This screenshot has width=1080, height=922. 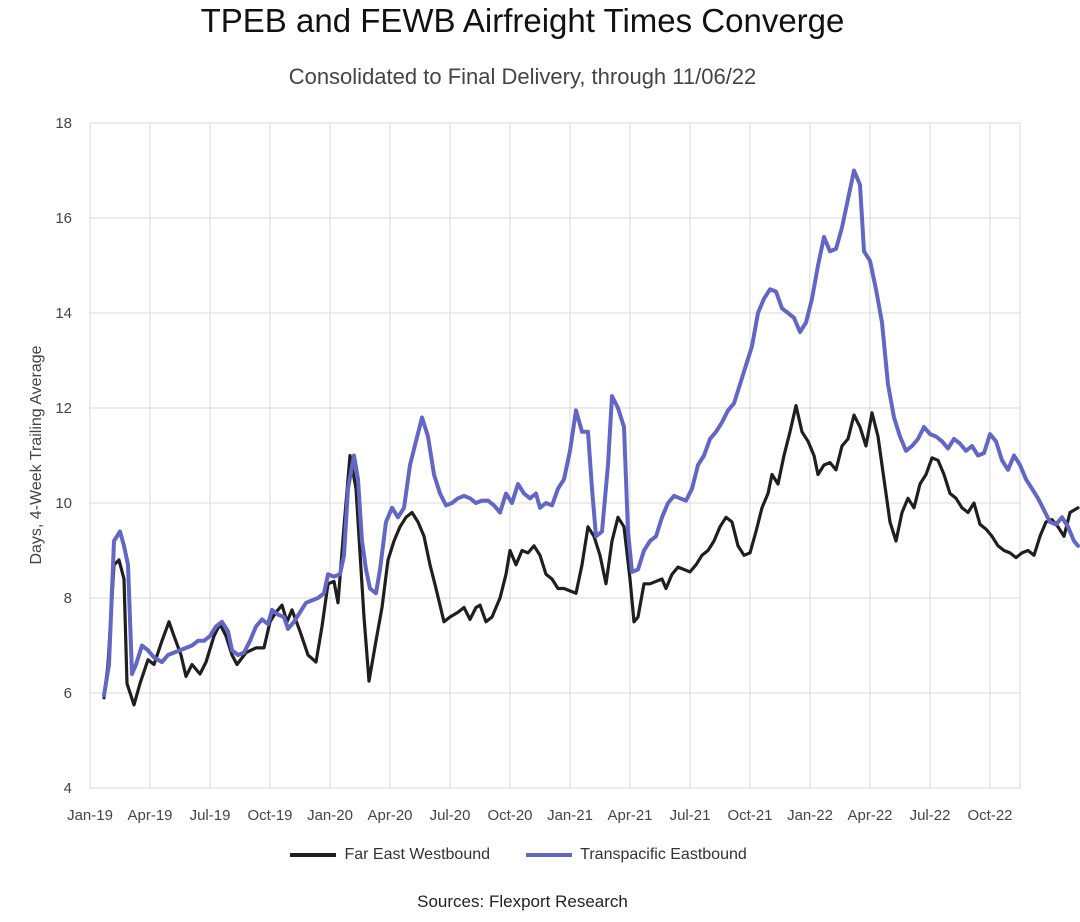 What do you see at coordinates (149, 815) in the screenshot?
I see `x-tick-label: Apr-19` at bounding box center [149, 815].